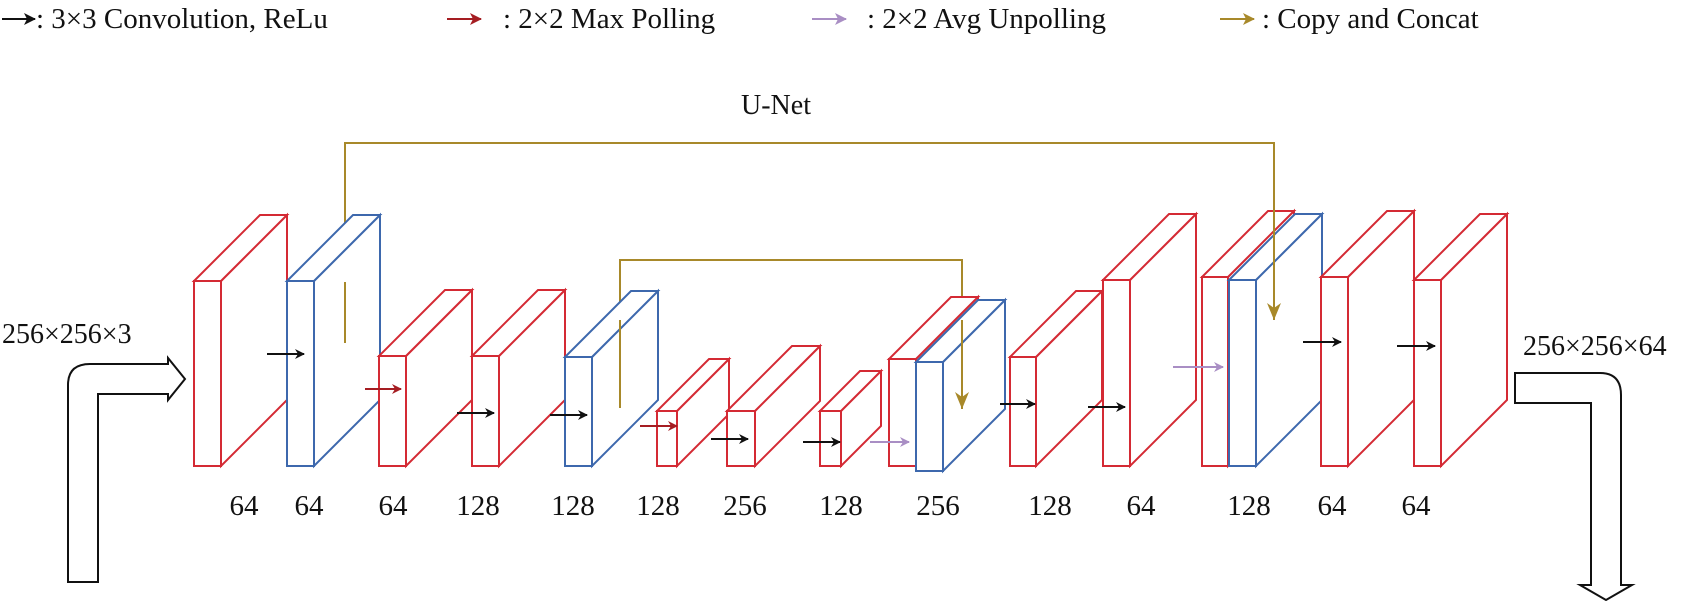 The image size is (1695, 601). Describe the element at coordinates (1116, 373) in the screenshot. I see `block-11-front` at that location.